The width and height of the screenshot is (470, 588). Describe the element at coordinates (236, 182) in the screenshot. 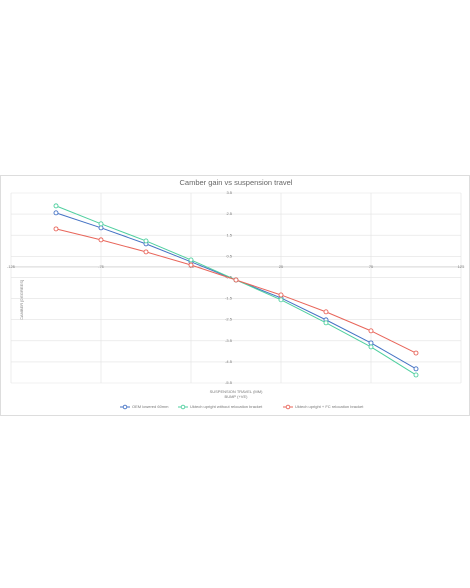

I see `chart-title: Camber gain vs suspension travel` at that location.